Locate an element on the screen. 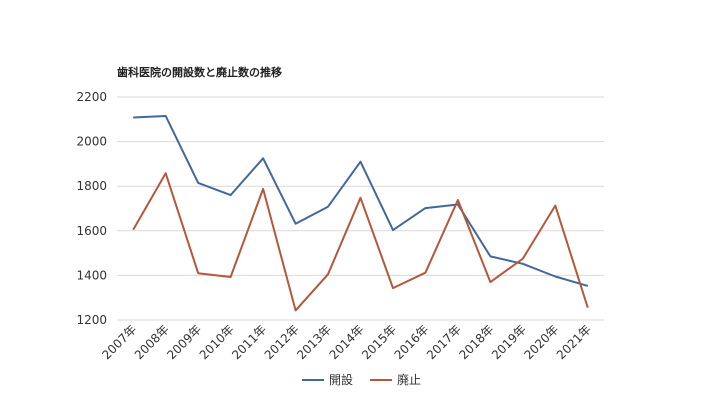  x-tick-label: 2015年 is located at coordinates (379, 342).